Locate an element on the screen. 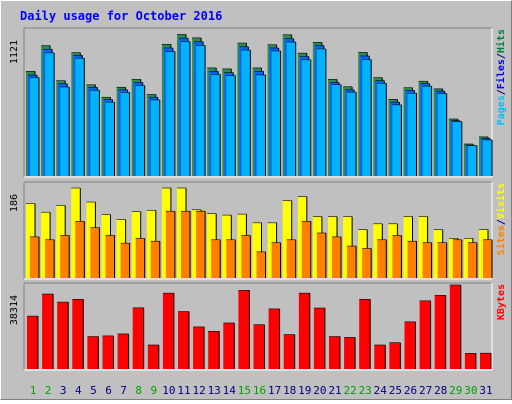  x-tick-label-day-6: 6 is located at coordinates (108, 390).